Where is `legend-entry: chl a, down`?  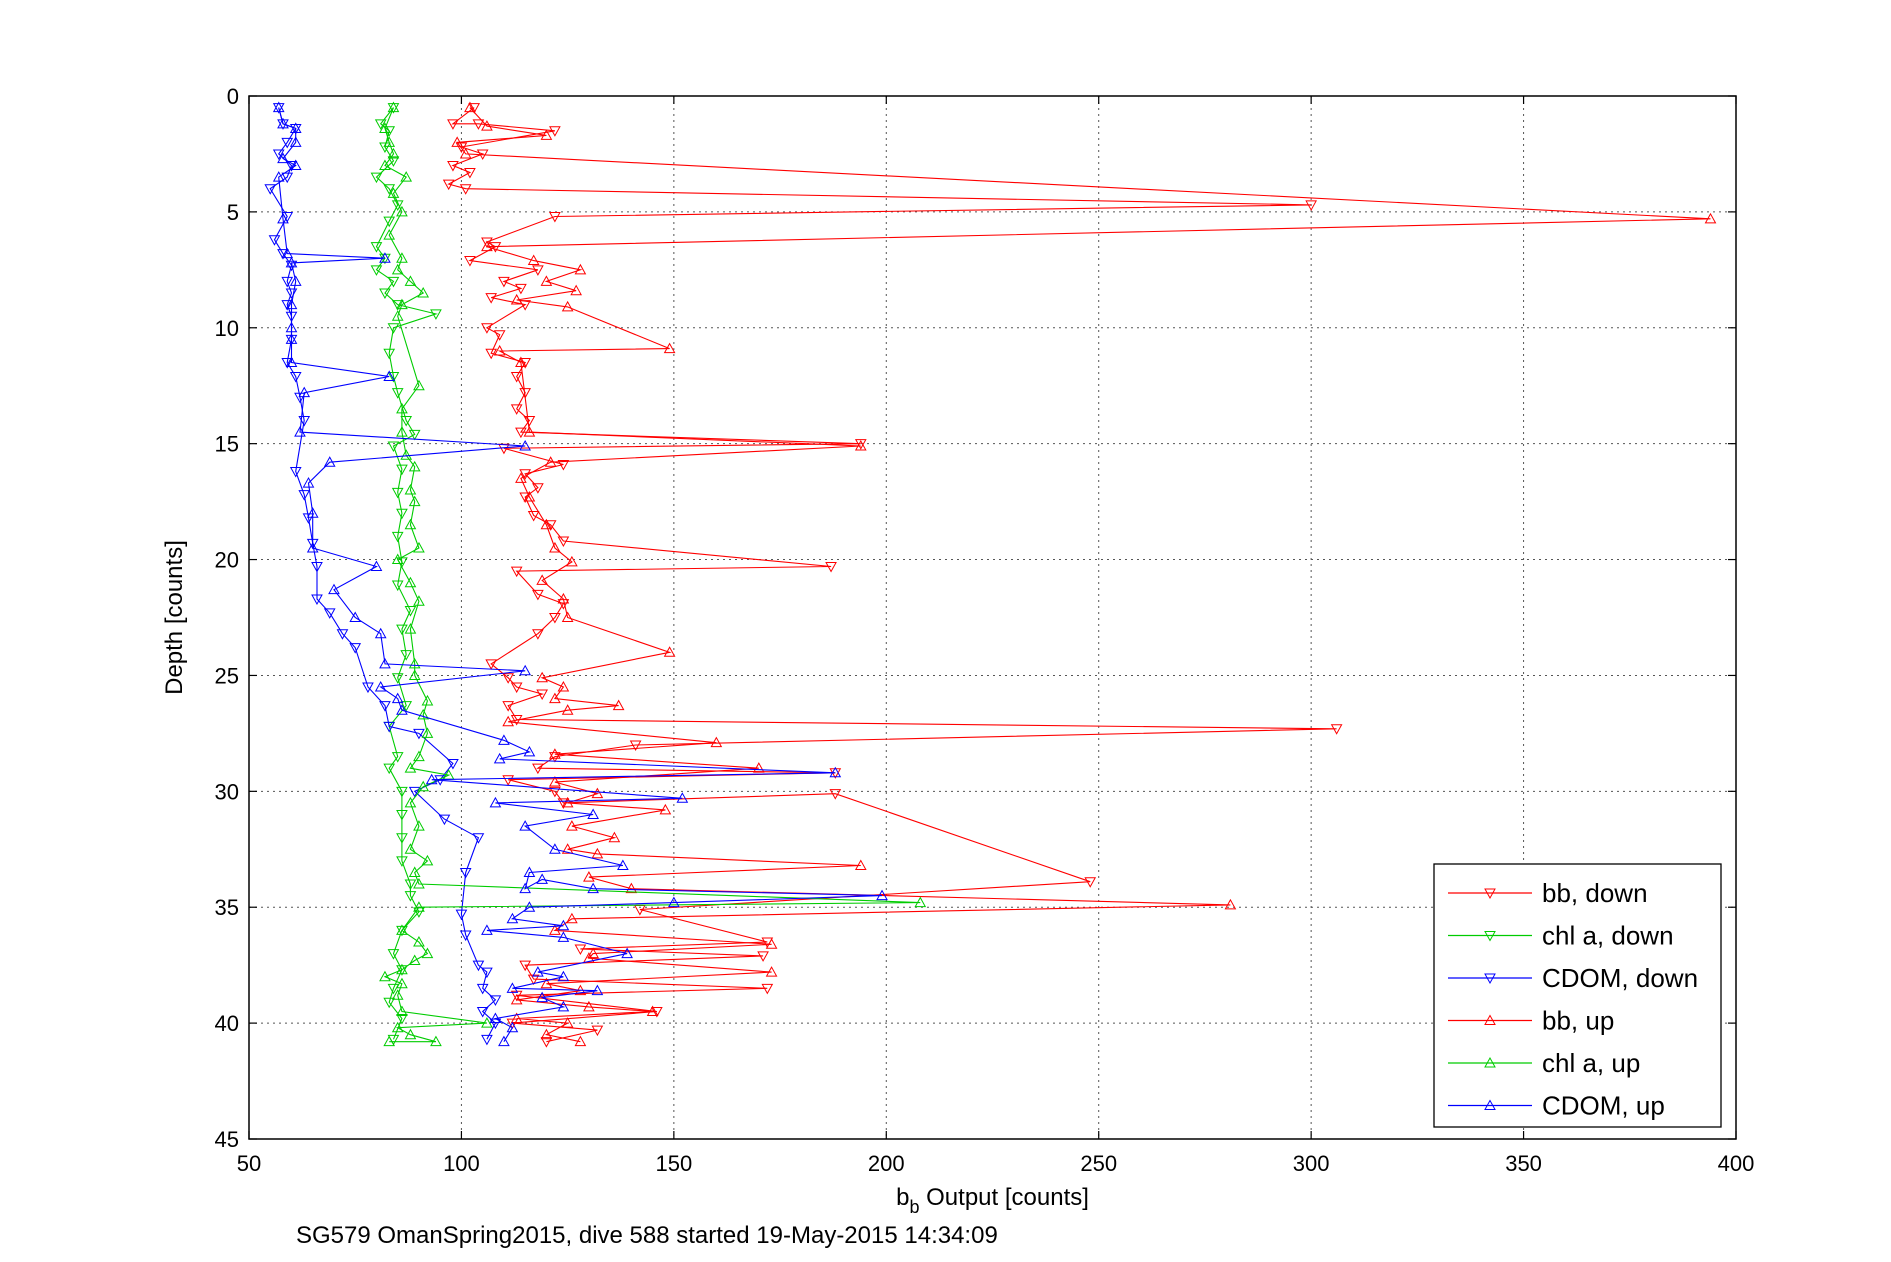
legend-entry: chl a, down is located at coordinates (1561, 936).